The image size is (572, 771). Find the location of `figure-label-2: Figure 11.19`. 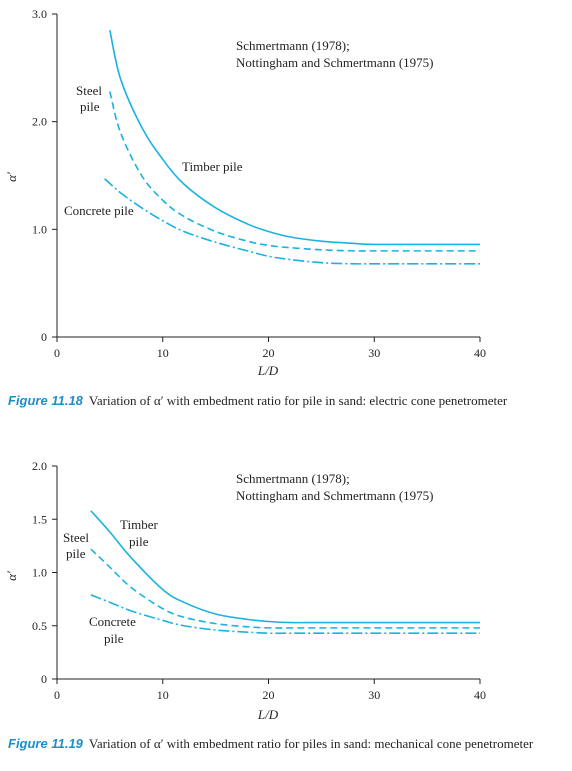

figure-label-2: Figure 11.19 is located at coordinates (45, 743).